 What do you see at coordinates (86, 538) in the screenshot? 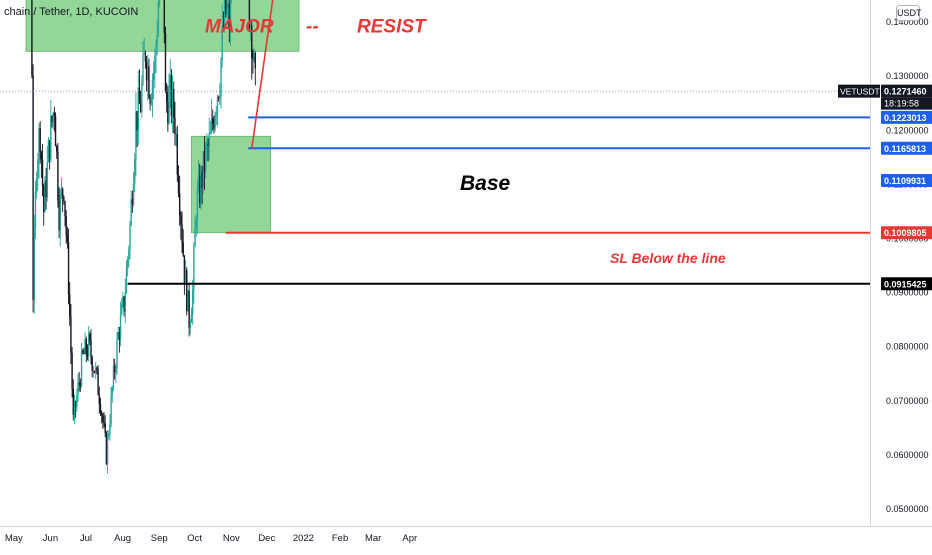
I see `x-tick-label: Jul` at bounding box center [86, 538].